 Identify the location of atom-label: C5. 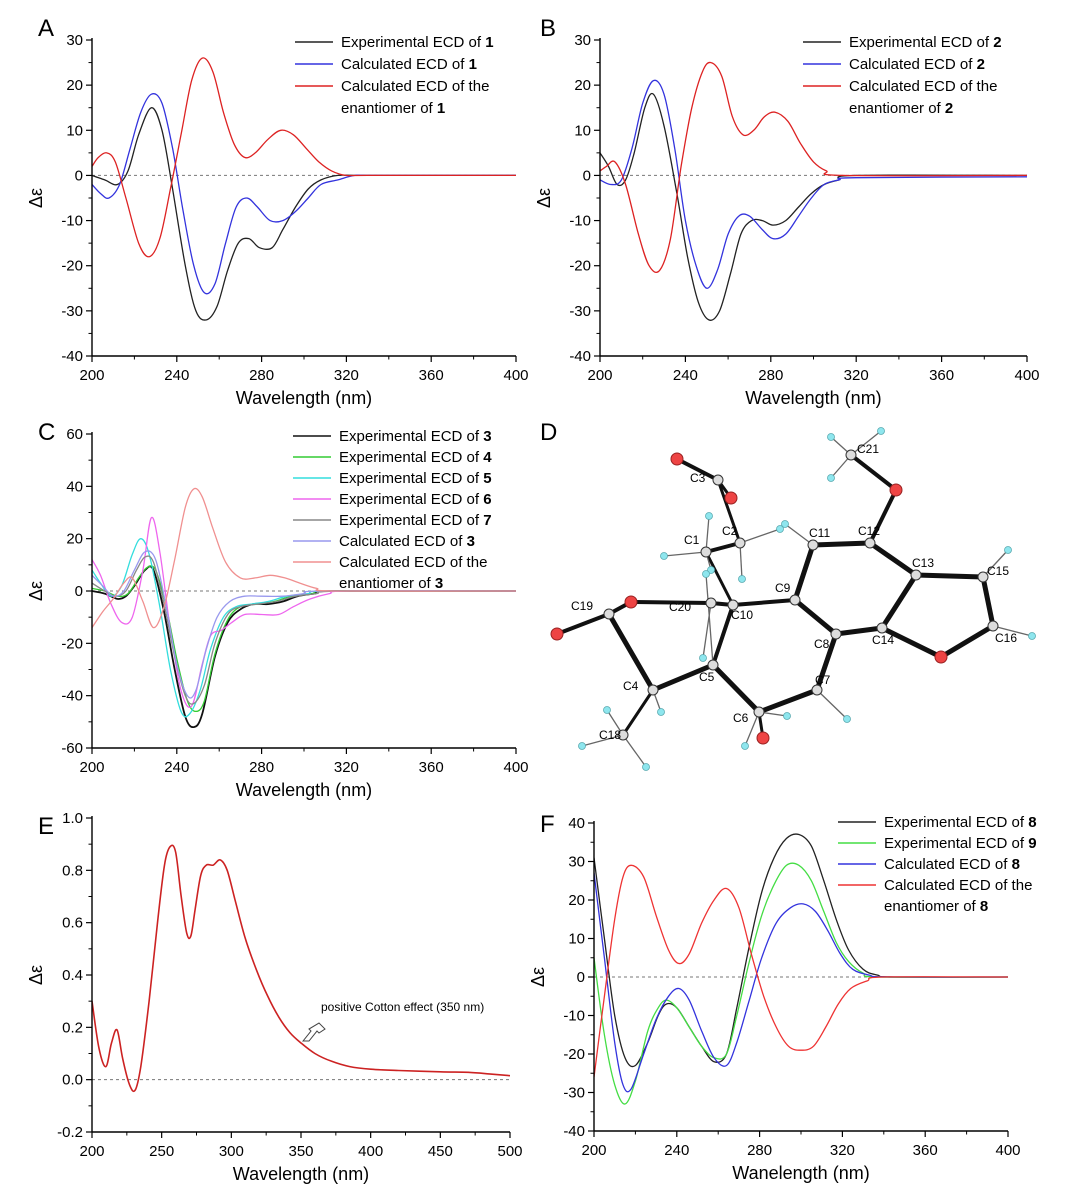
(707, 677).